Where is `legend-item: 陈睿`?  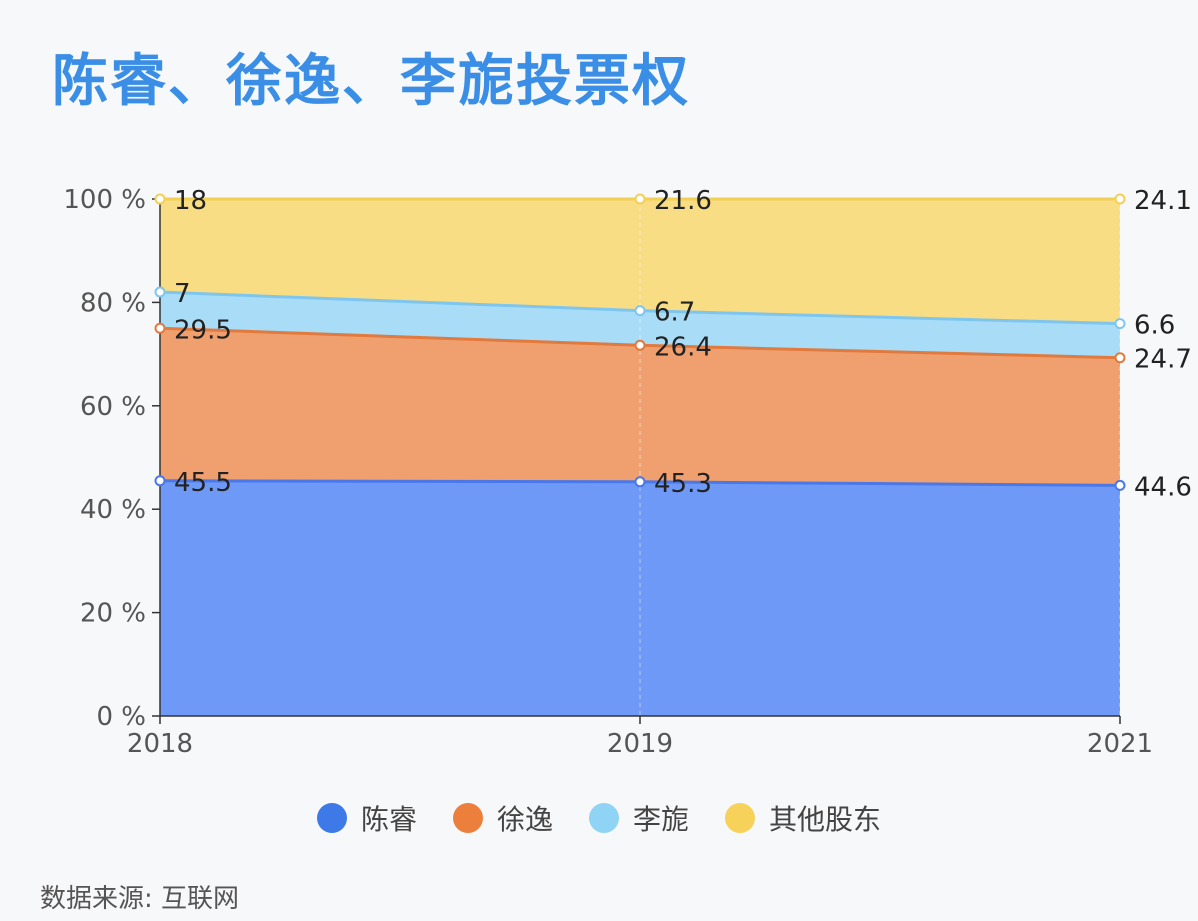 legend-item: 陈睿 is located at coordinates (366, 818).